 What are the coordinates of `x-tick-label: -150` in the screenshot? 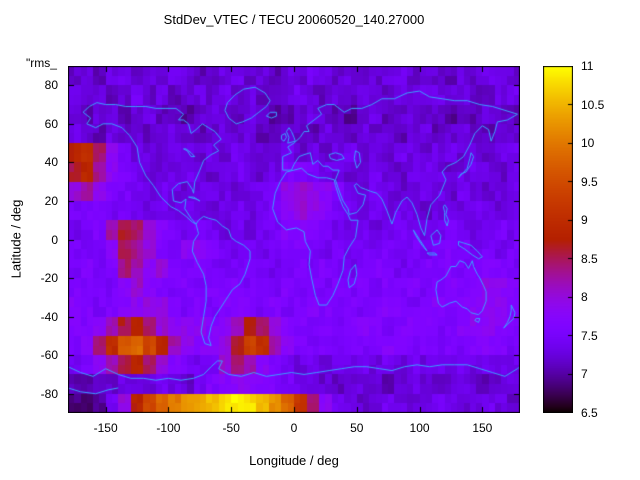 It's located at (105, 428).